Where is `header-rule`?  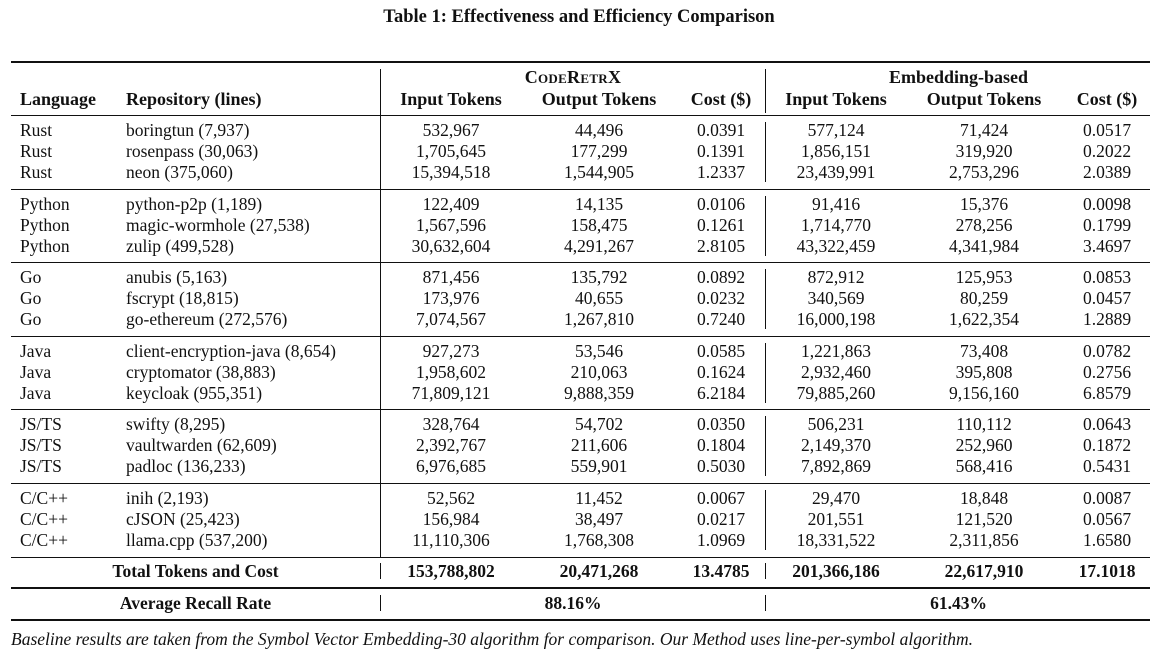
header-rule is located at coordinates (580, 115).